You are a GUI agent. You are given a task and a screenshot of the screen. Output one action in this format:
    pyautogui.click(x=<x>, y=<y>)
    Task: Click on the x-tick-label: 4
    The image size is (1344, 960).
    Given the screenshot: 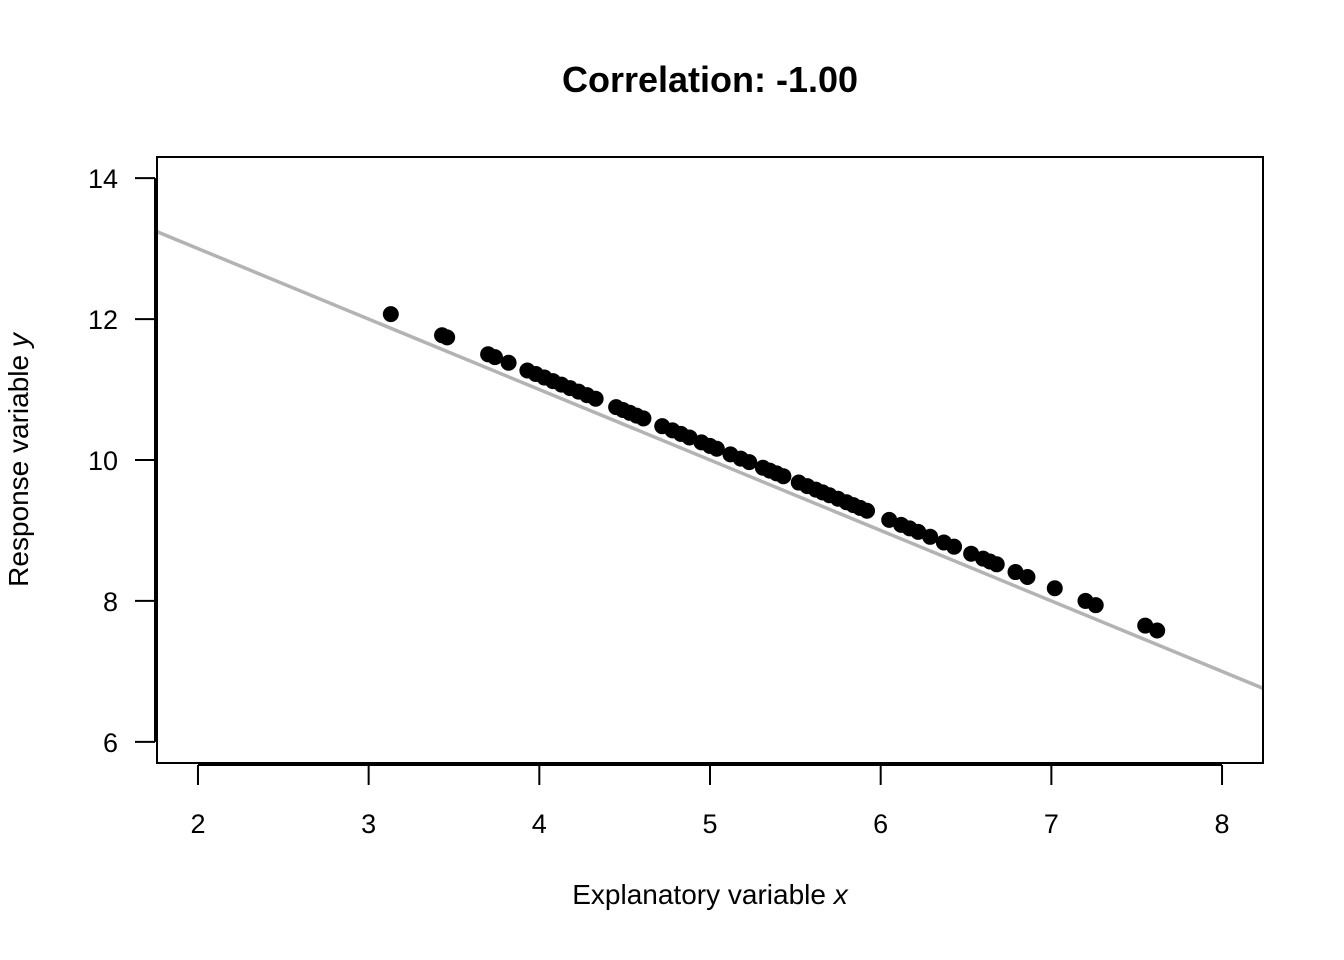 What is the action you would take?
    pyautogui.click(x=539, y=824)
    